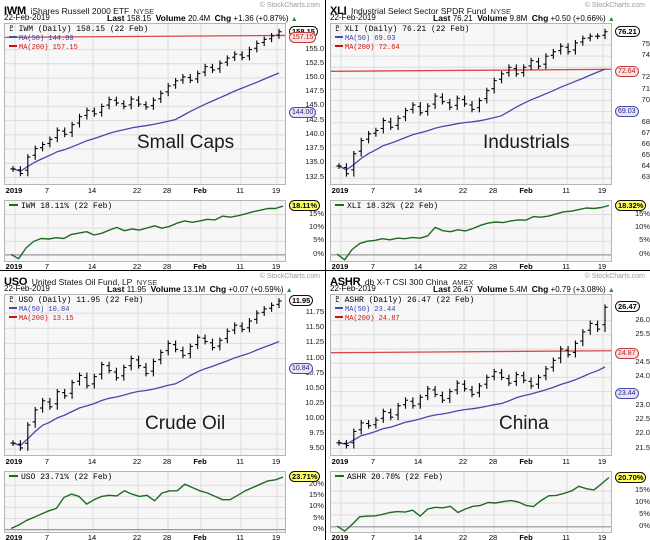 This screenshot has height=540, width=650. What do you see at coordinates (76, 311) in the screenshot?
I see `legend-ma50: MA(50) 10.84` at bounding box center [76, 311].